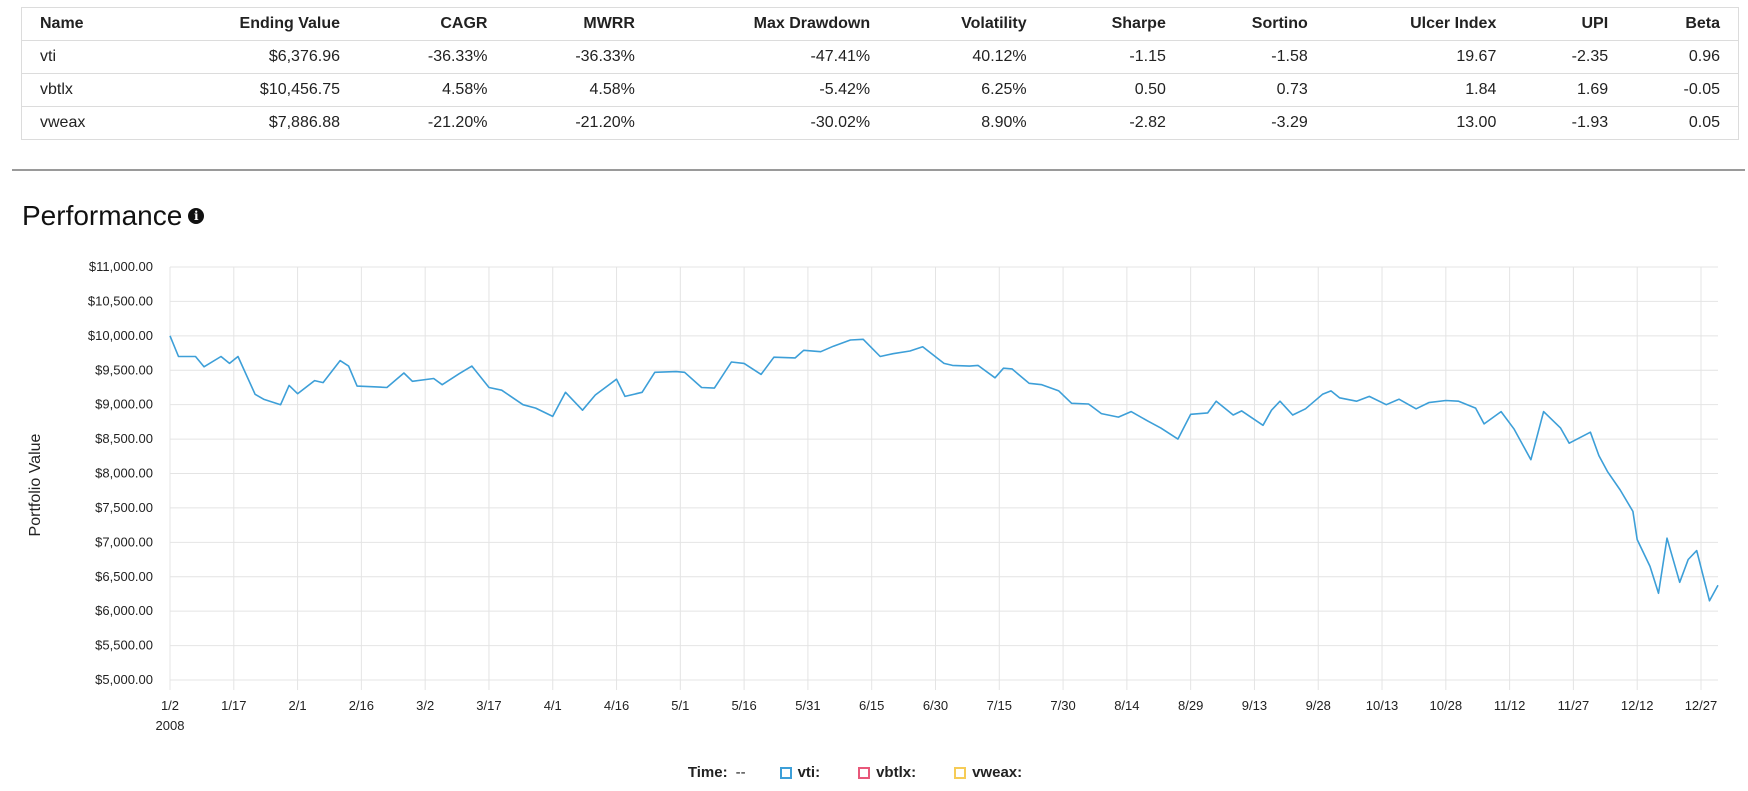 Image resolution: width=1748 pixels, height=791 pixels. I want to click on x-tick-label: 5/31, so click(807, 705).